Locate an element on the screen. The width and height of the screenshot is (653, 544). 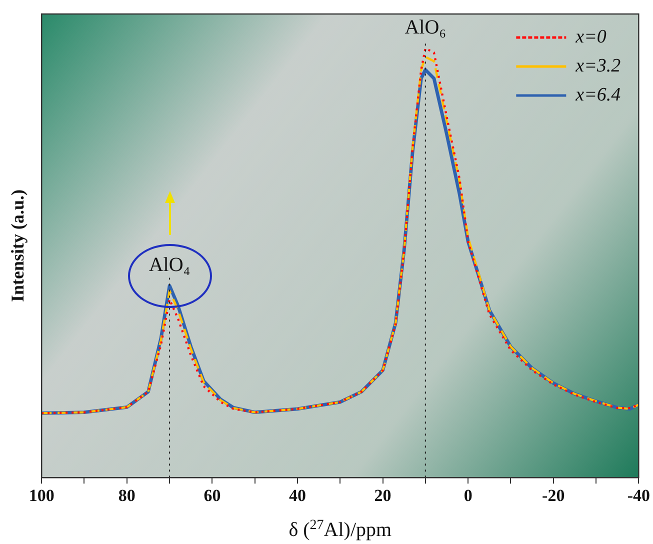
x-tick-label: 100 is located at coordinates (41, 496).